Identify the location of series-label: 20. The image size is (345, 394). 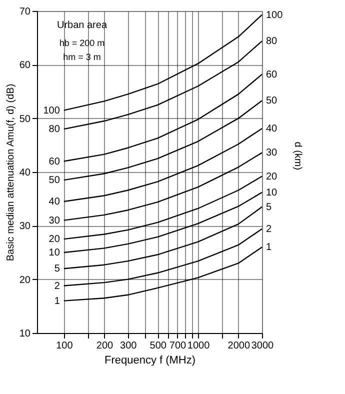
(54, 240).